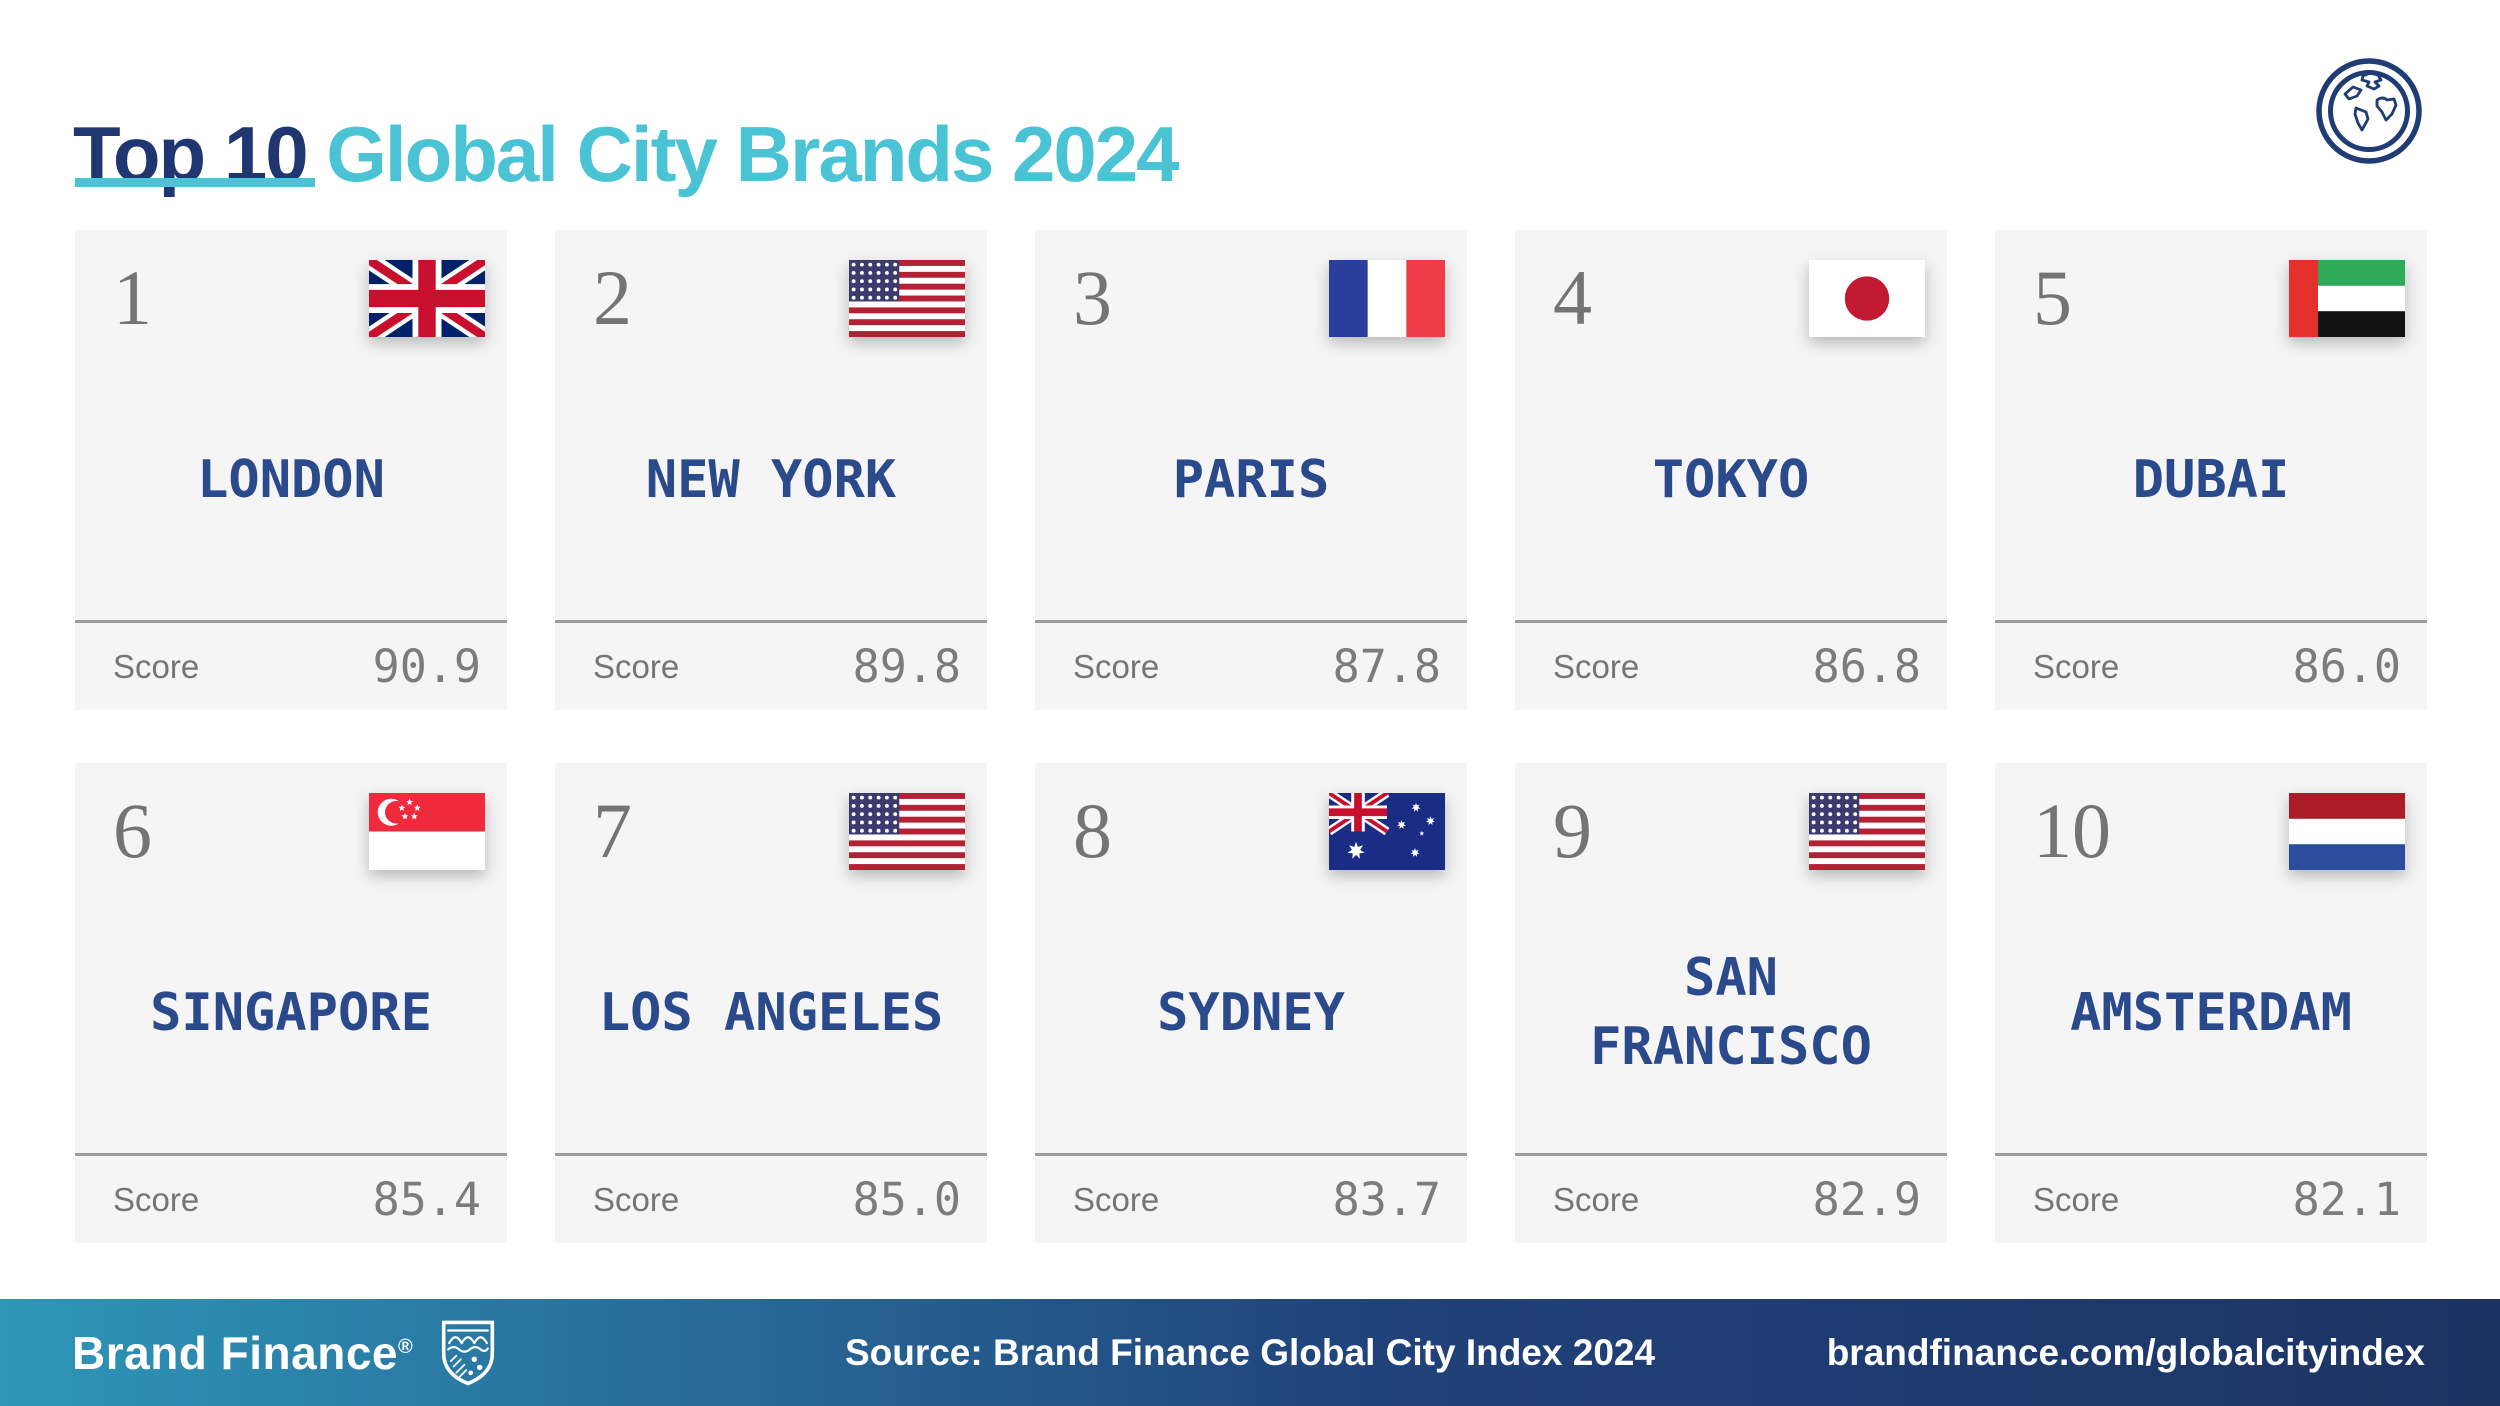 The height and width of the screenshot is (1406, 2500). I want to click on score-row: Score 82.1, so click(2211, 1198).